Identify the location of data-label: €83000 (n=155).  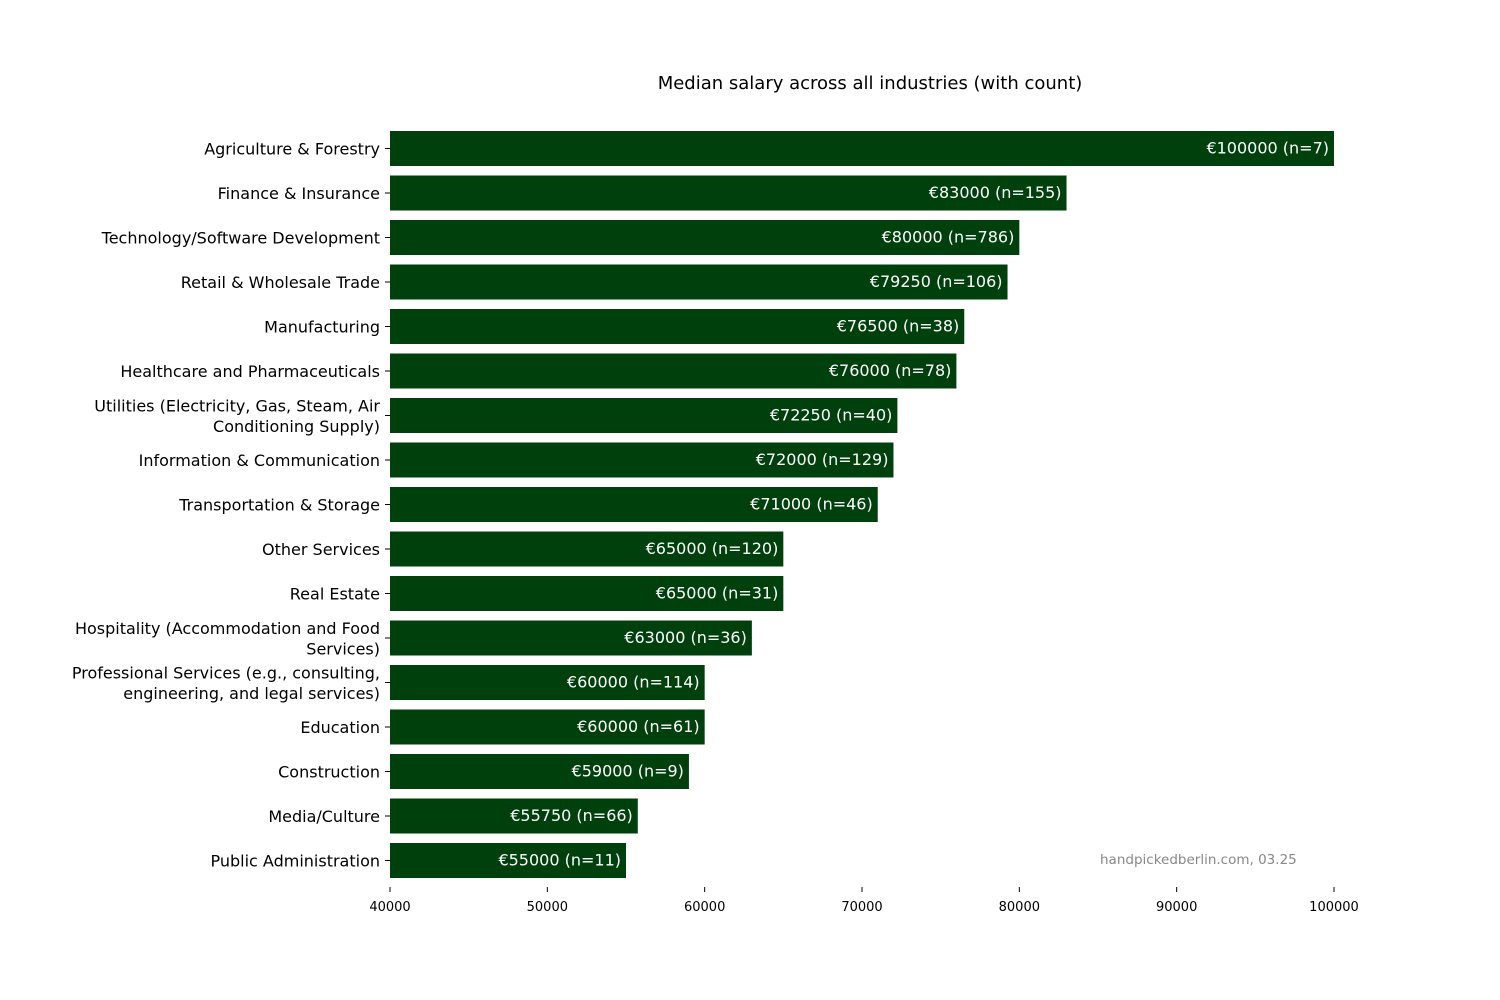
(995, 192).